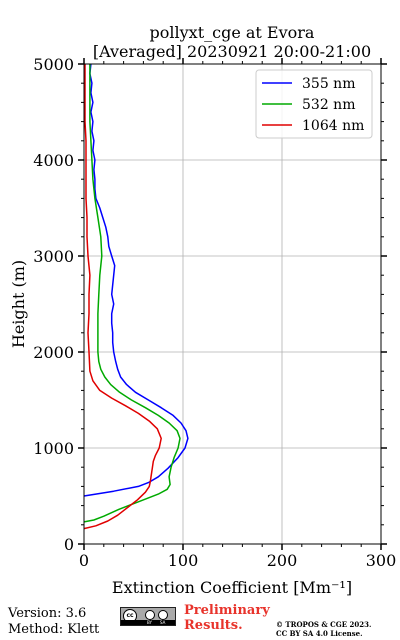 The height and width of the screenshot is (640, 400). I want to click on copyright-line1: © TROPOS & CGE 2023., so click(324, 624).